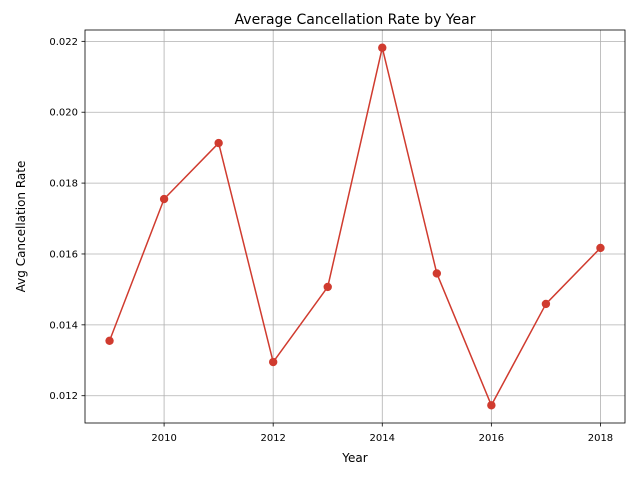  What do you see at coordinates (21, 227) in the screenshot?
I see `y-axis-label: Avg Cancellation Rate` at bounding box center [21, 227].